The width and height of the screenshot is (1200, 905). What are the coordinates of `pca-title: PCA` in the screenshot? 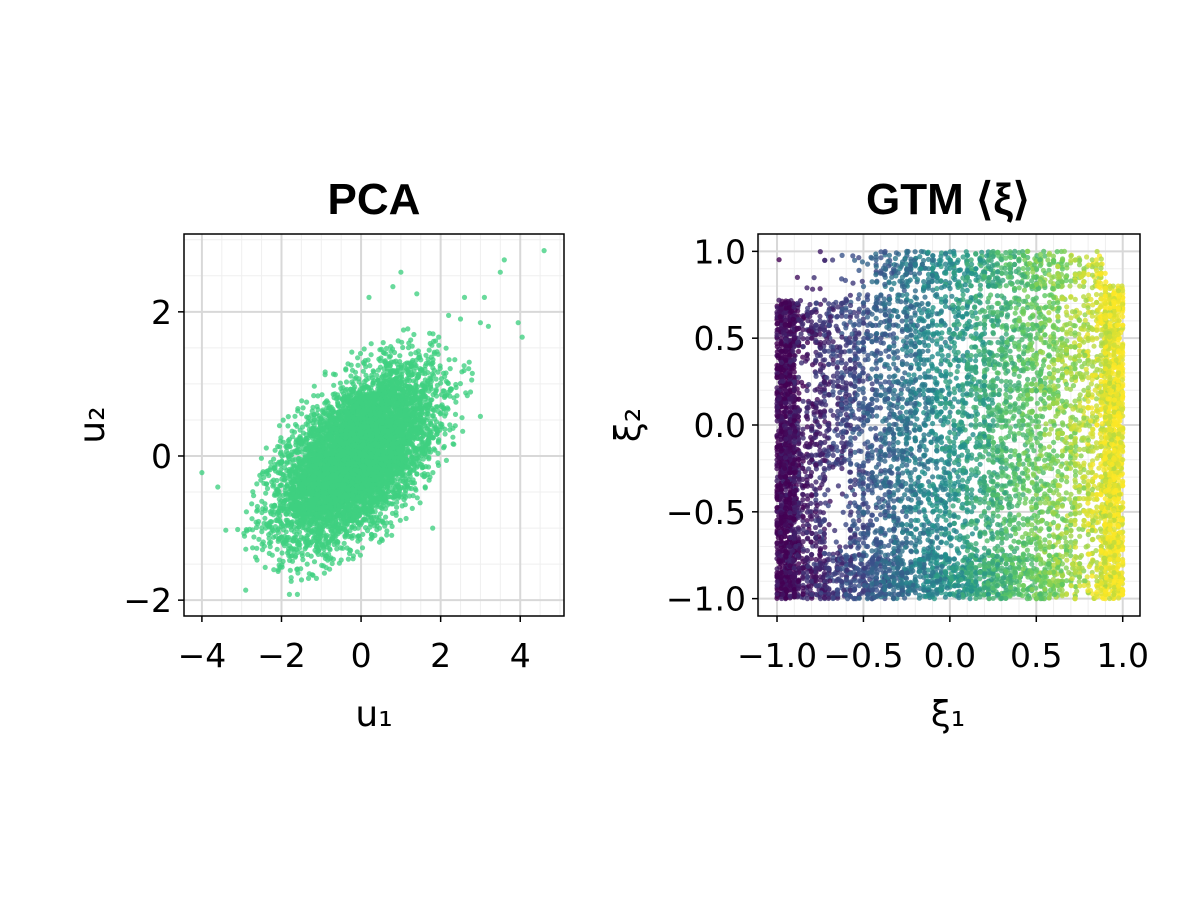 It's located at (374, 199).